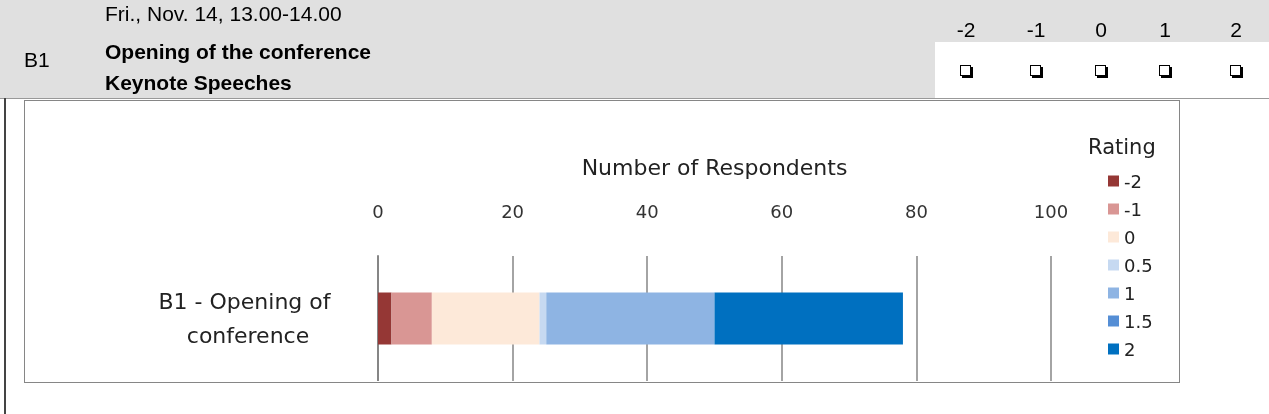 This screenshot has width=1269, height=414. Describe the element at coordinates (378, 211) in the screenshot. I see `x-tick-label: 0` at that location.